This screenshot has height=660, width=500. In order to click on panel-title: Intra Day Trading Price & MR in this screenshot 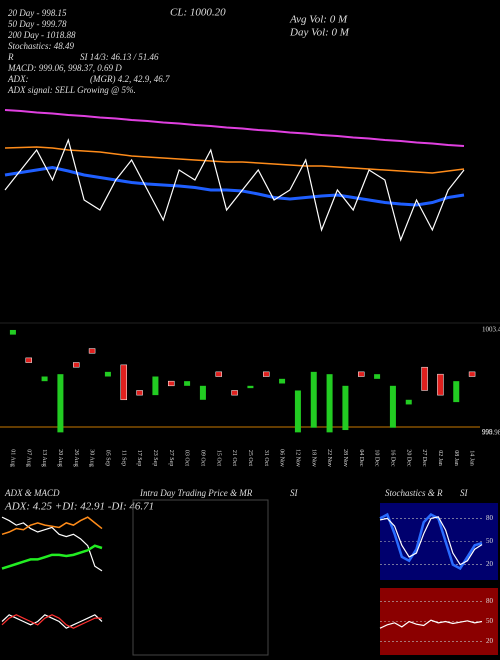, I will do `click(196, 493)`.